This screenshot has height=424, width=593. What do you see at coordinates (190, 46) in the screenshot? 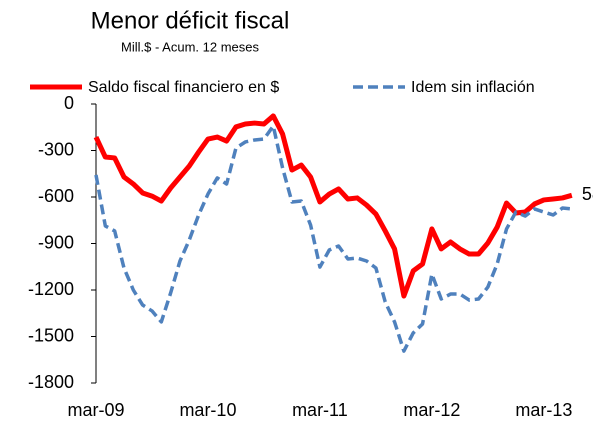
I see `chart-subtitle: Mill.$ - Acum. 12 meses` at bounding box center [190, 46].